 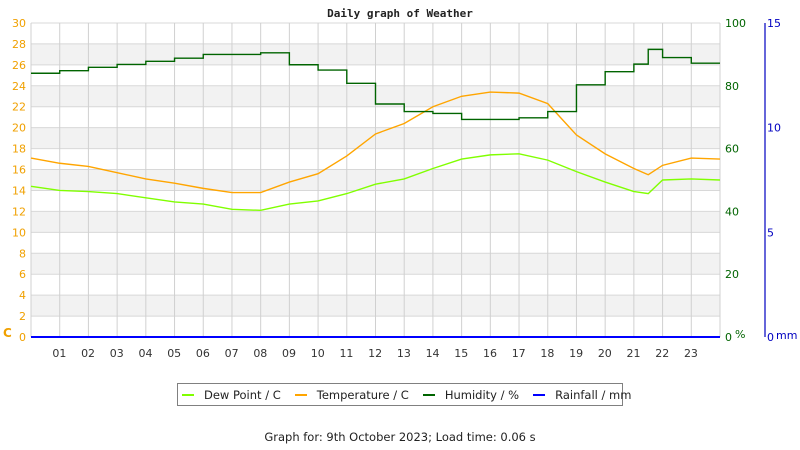 What do you see at coordinates (260, 353) in the screenshot?
I see `hour-tick: 08` at bounding box center [260, 353].